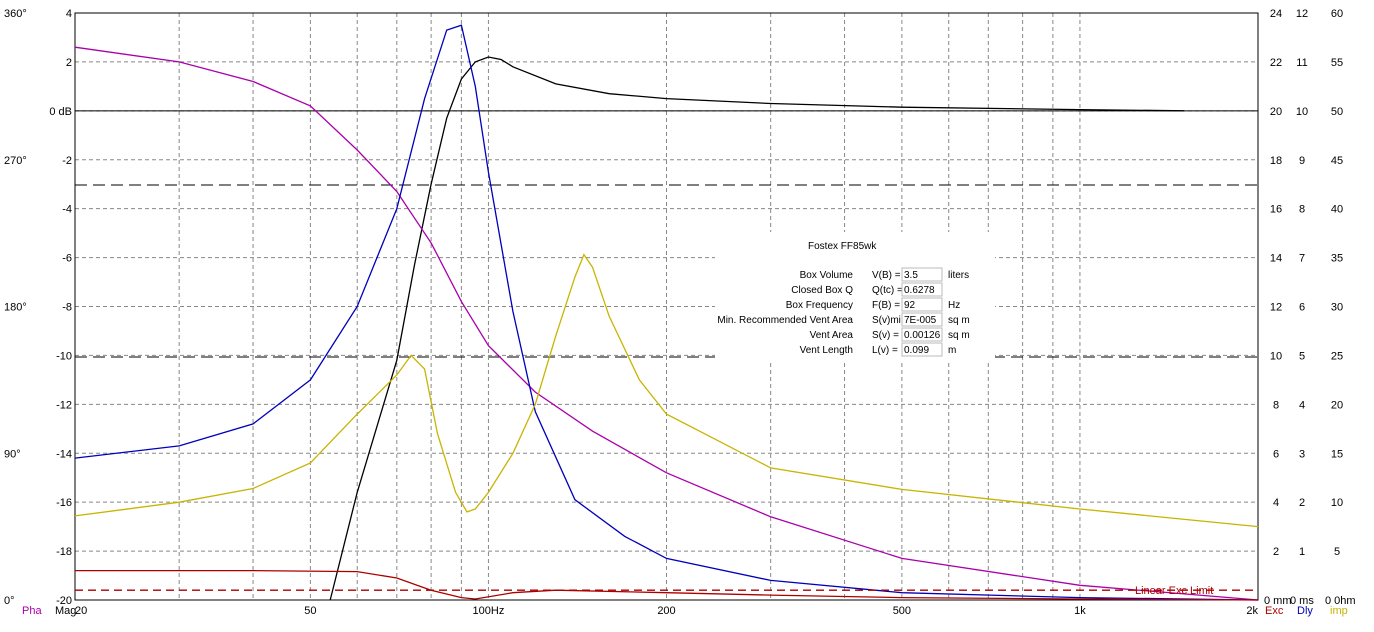  What do you see at coordinates (1252, 611) in the screenshot?
I see `x-tick-label: 2k` at bounding box center [1252, 611].